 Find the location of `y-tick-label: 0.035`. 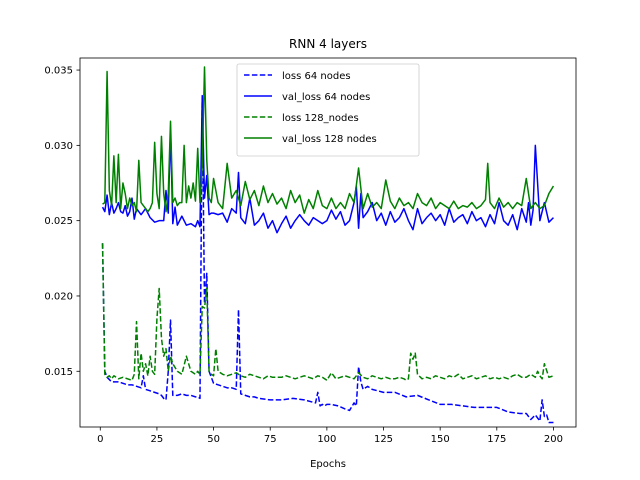

y-tick-label: 0.035 is located at coordinates (58, 71).